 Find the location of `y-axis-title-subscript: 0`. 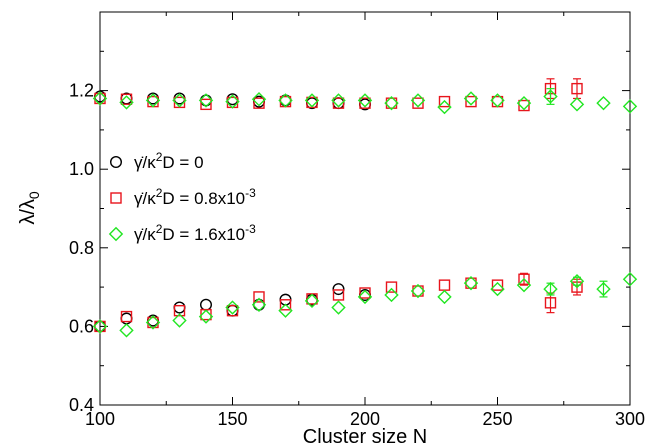

y-axis-title-subscript: 0 is located at coordinates (34, 195).